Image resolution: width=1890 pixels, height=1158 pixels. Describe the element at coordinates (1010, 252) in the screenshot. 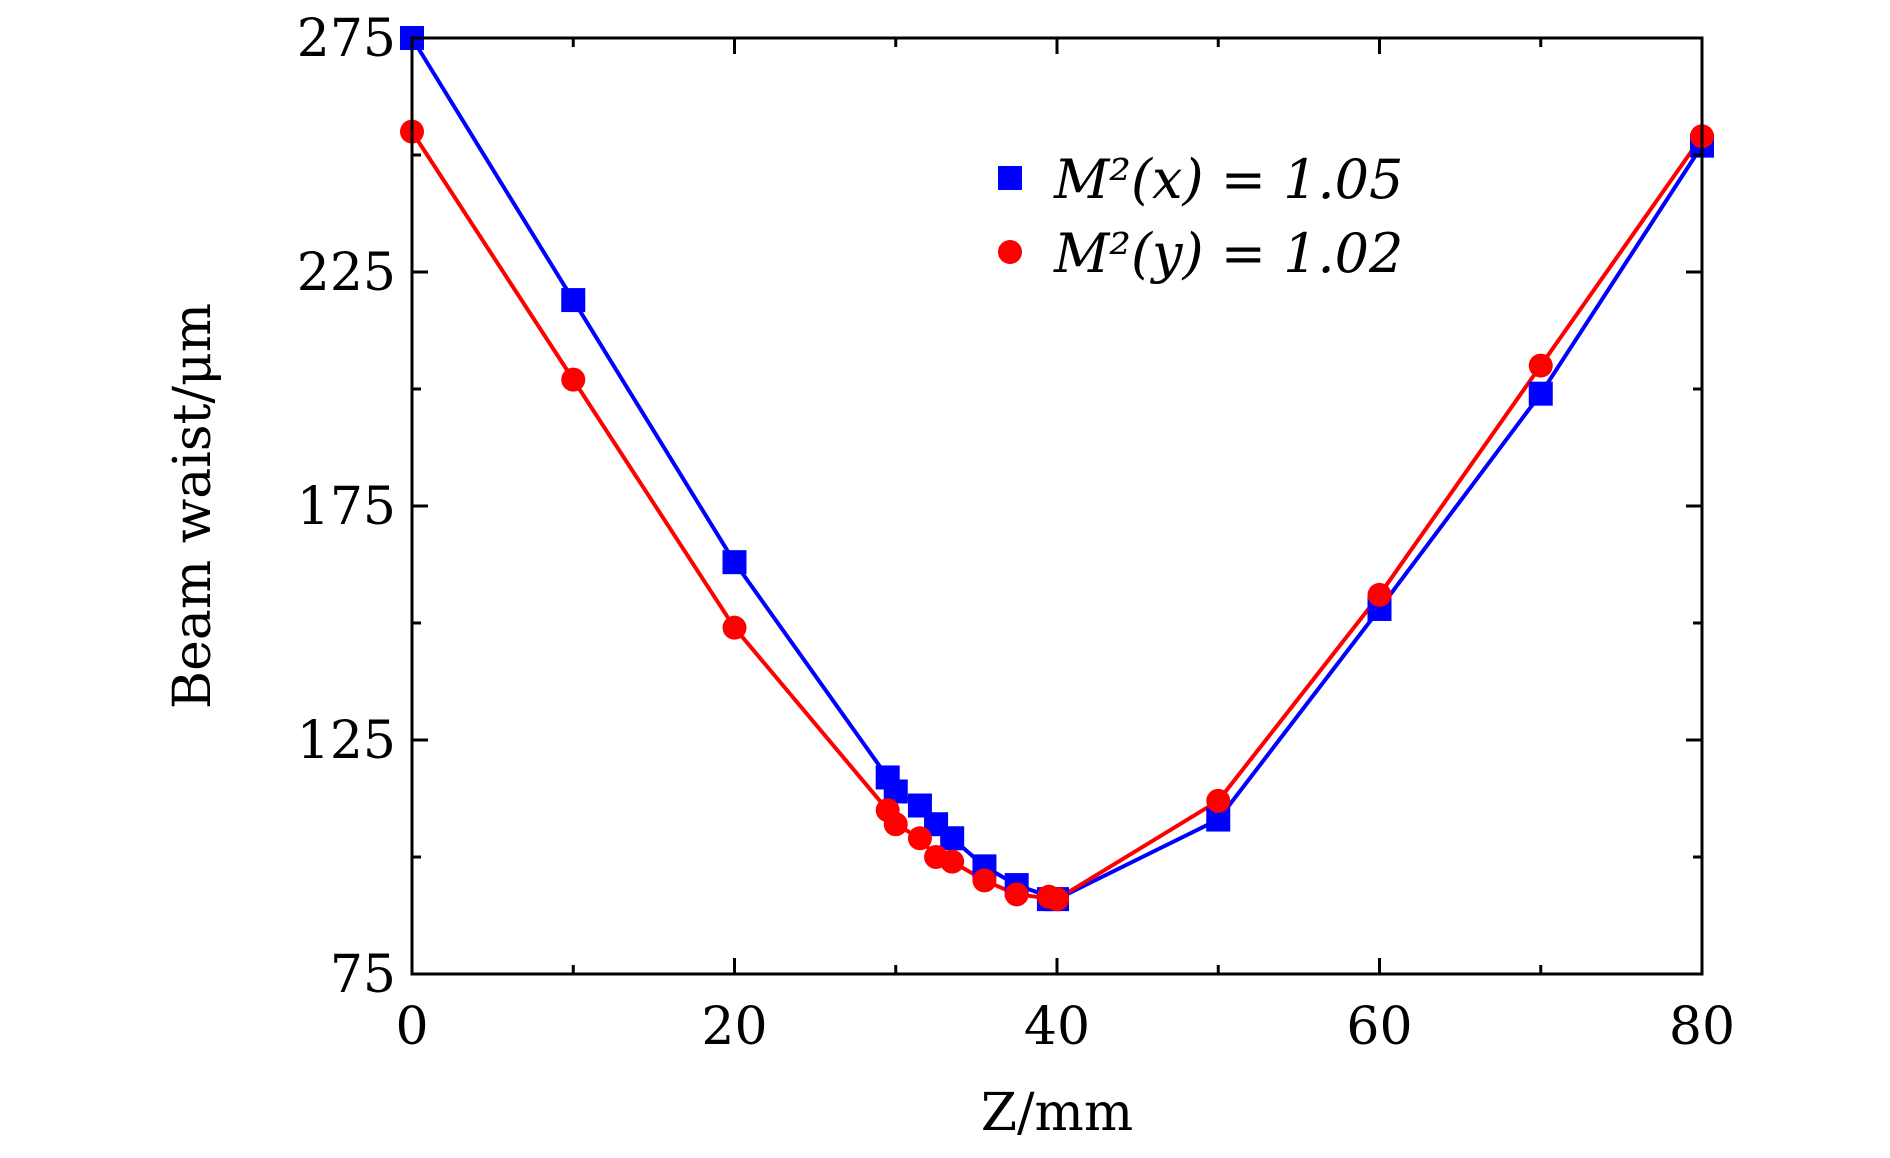

I see `legend-marker-circle` at that location.